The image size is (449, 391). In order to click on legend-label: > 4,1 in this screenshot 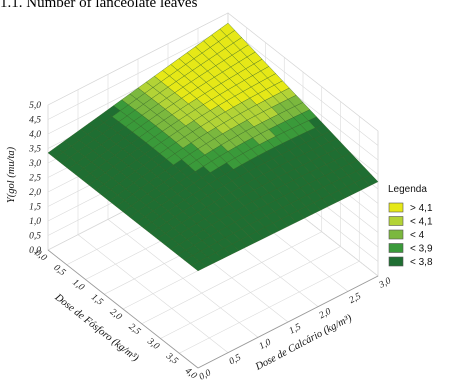, I will do `click(421, 208)`.